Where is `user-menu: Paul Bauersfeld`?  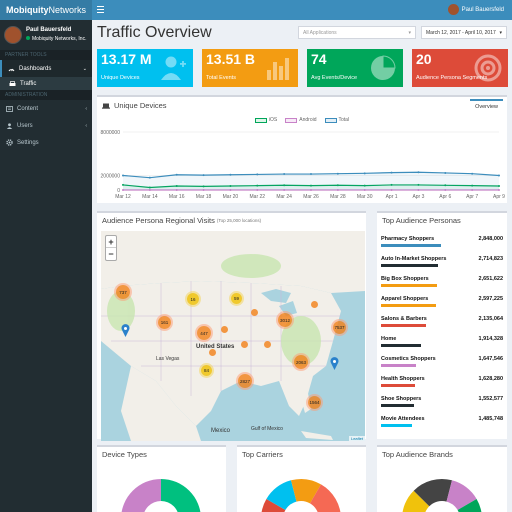
user-menu: Paul Bauersfeld is located at coordinates (475, 9).